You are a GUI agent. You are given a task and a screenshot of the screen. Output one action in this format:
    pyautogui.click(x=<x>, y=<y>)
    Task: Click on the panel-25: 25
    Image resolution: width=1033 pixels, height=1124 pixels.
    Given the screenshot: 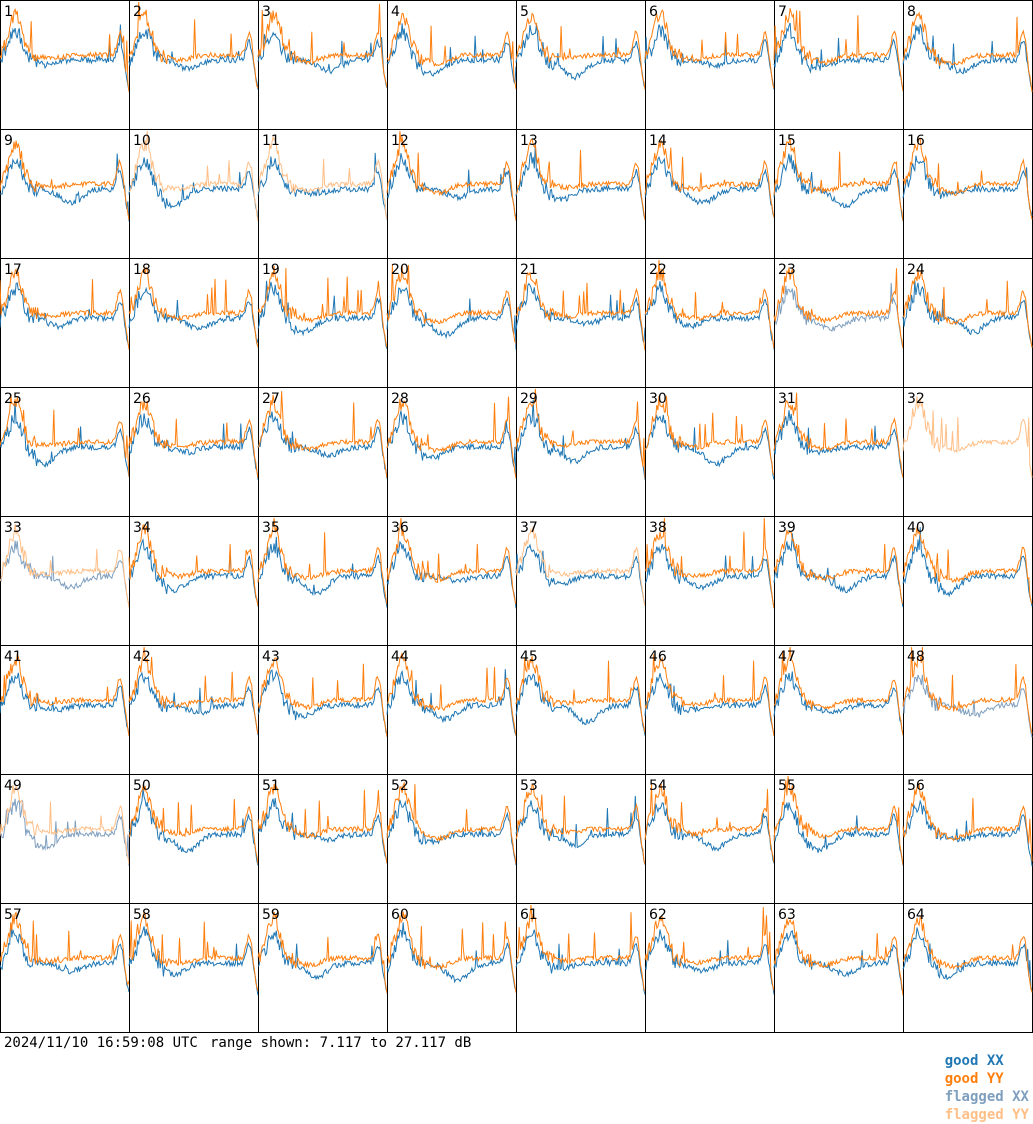 What is the action you would take?
    pyautogui.click(x=65, y=452)
    